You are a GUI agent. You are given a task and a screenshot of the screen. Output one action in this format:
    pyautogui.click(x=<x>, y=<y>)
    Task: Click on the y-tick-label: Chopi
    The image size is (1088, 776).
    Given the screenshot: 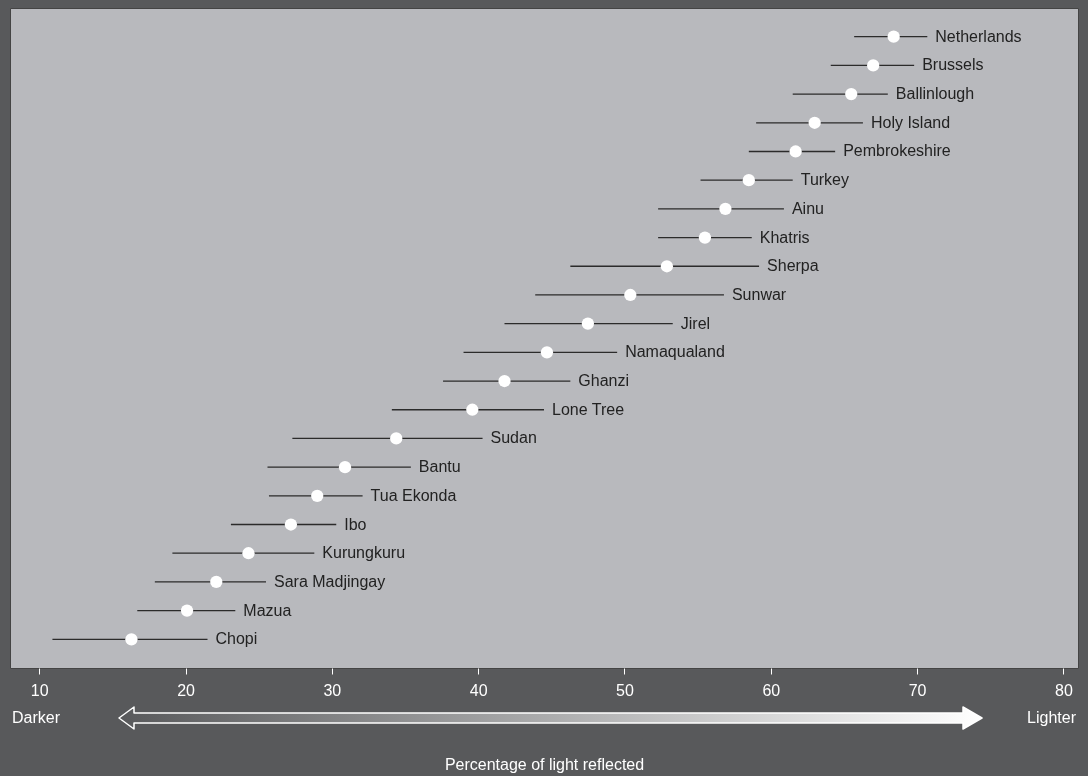 What is the action you would take?
    pyautogui.click(x=236, y=639)
    